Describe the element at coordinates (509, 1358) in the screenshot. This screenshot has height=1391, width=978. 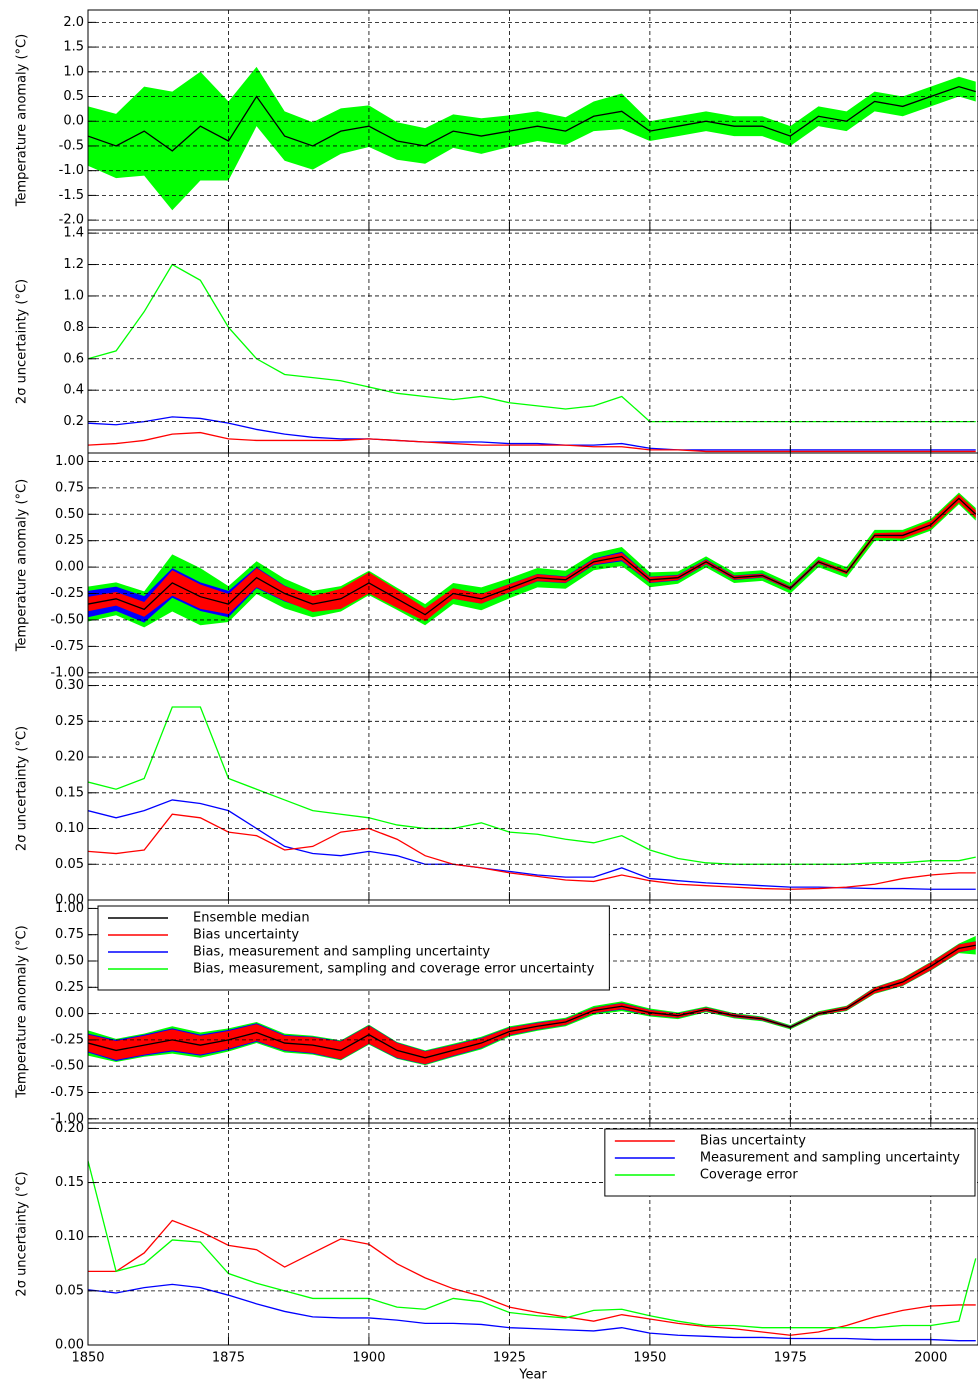
I see `x-tick-label: 1925` at that location.